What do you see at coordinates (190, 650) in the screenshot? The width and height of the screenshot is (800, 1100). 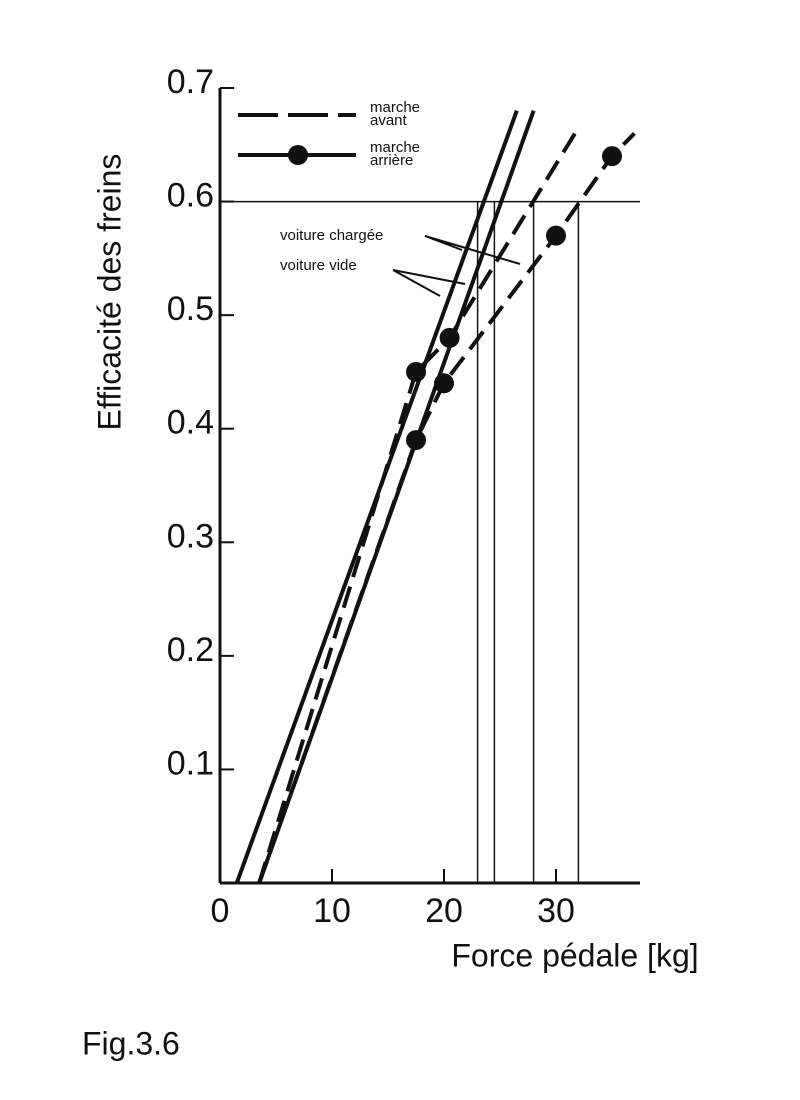 I see `y-tick-label: 0.2` at bounding box center [190, 650].